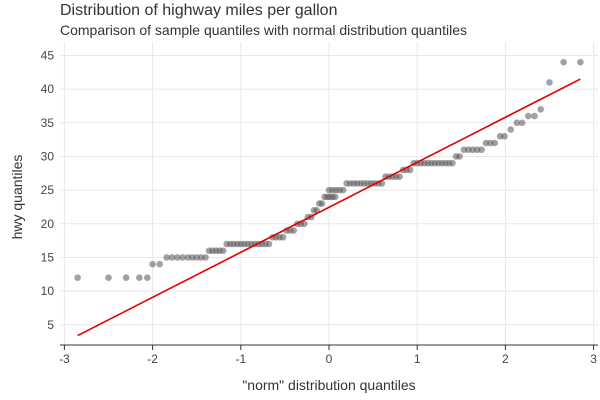 Image resolution: width=600 pixels, height=400 pixels. Describe the element at coordinates (48, 190) in the screenshot. I see `y-tick-label: 25` at that location.